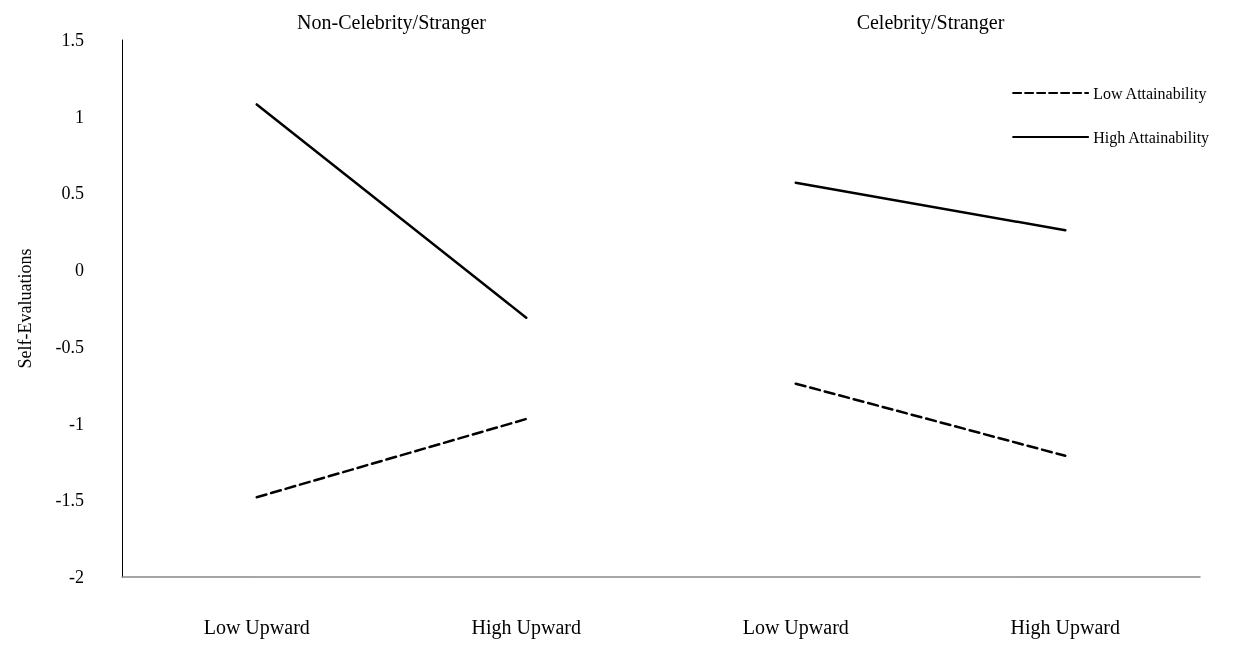 This screenshot has height=651, width=1235. Describe the element at coordinates (76, 423) in the screenshot. I see `y-tick-label: -1` at that location.